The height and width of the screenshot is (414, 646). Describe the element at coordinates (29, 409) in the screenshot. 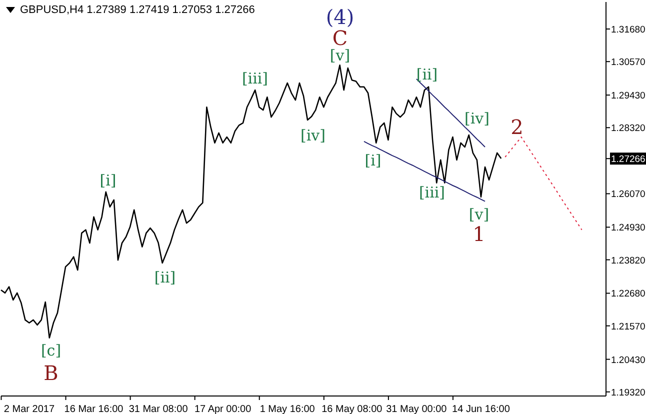

I see `x-tick-label: 2 Mar 2017` at that location.